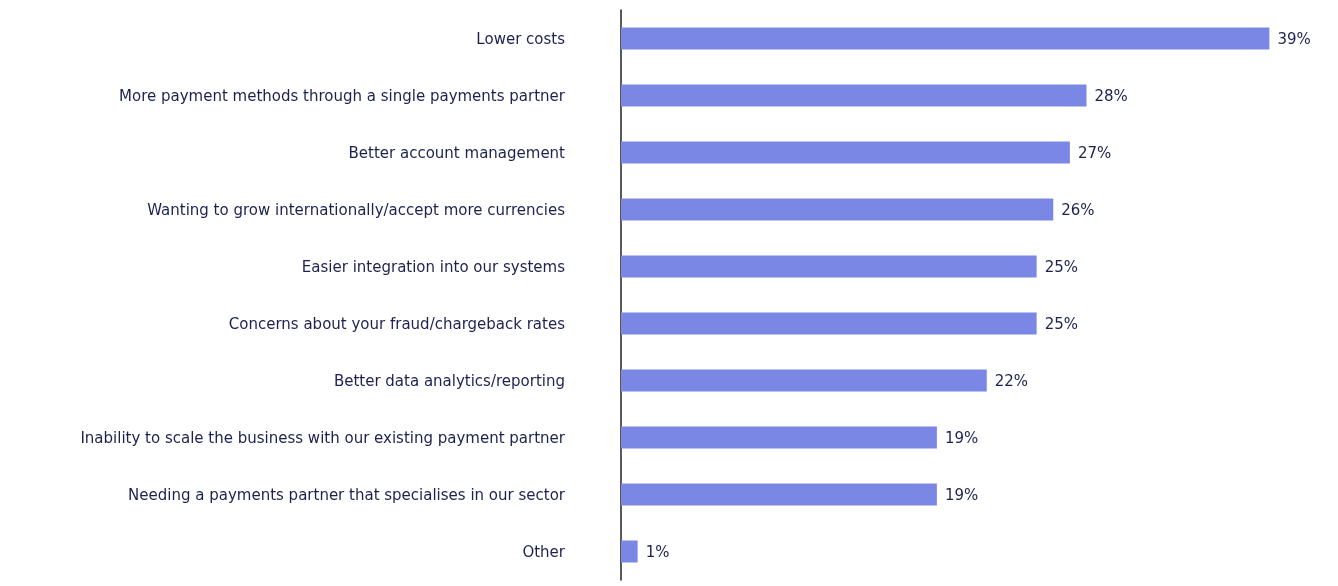  I want to click on y-tick-label: Wanting to grow internationally/accept more currencies, so click(356, 209).